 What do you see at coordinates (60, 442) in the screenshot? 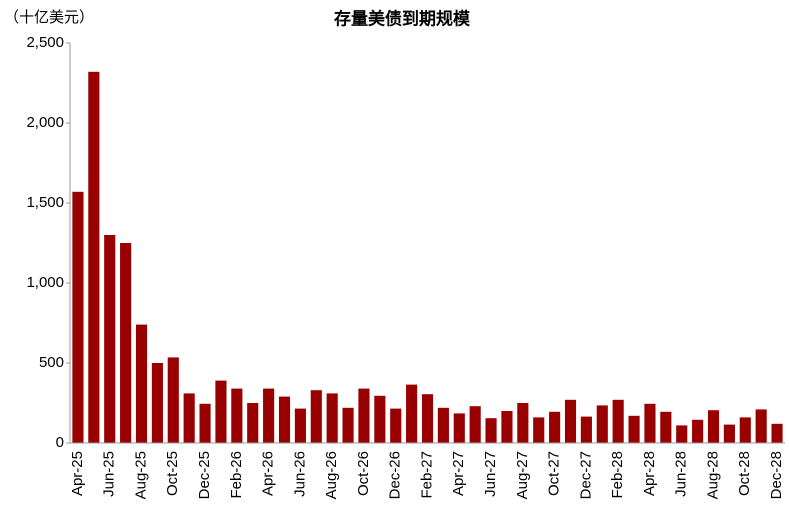
I see `y-tick-label: 0` at bounding box center [60, 442].